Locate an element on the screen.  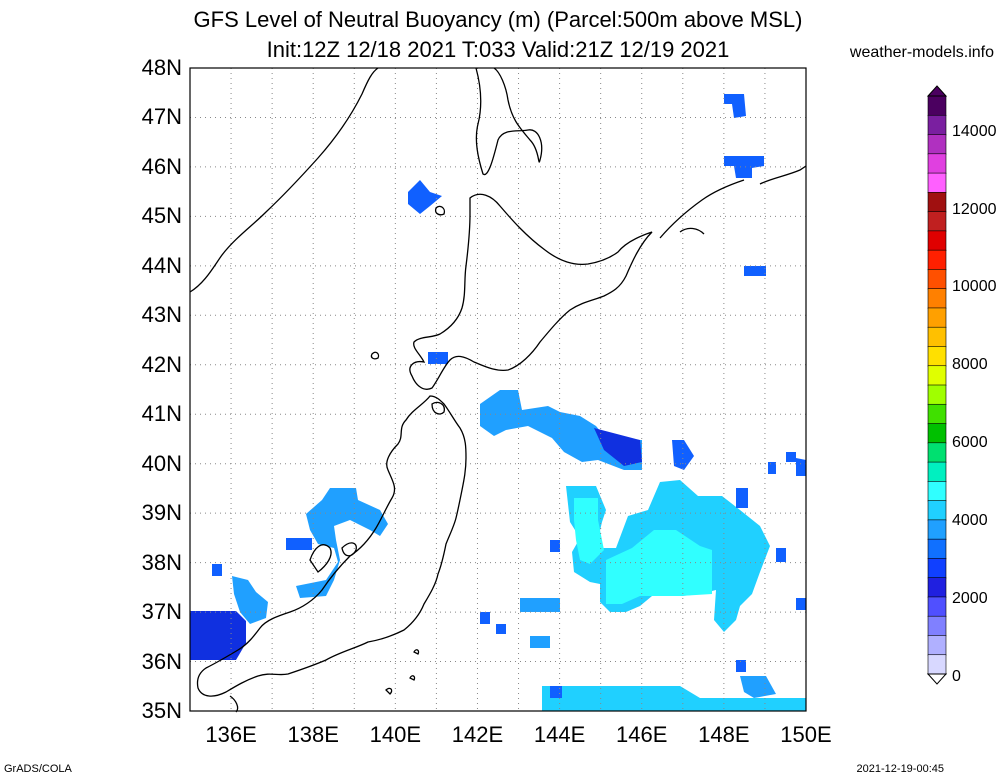
lat-tick-label: 42N is located at coordinates (161, 364).